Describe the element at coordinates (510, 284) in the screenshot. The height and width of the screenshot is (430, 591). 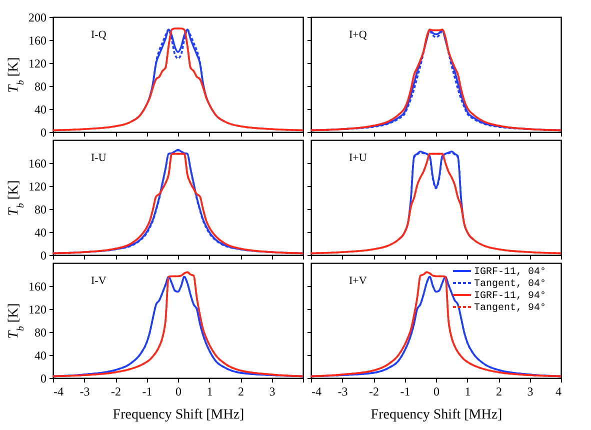
I see `legend-label: Tangent, 04°` at that location.